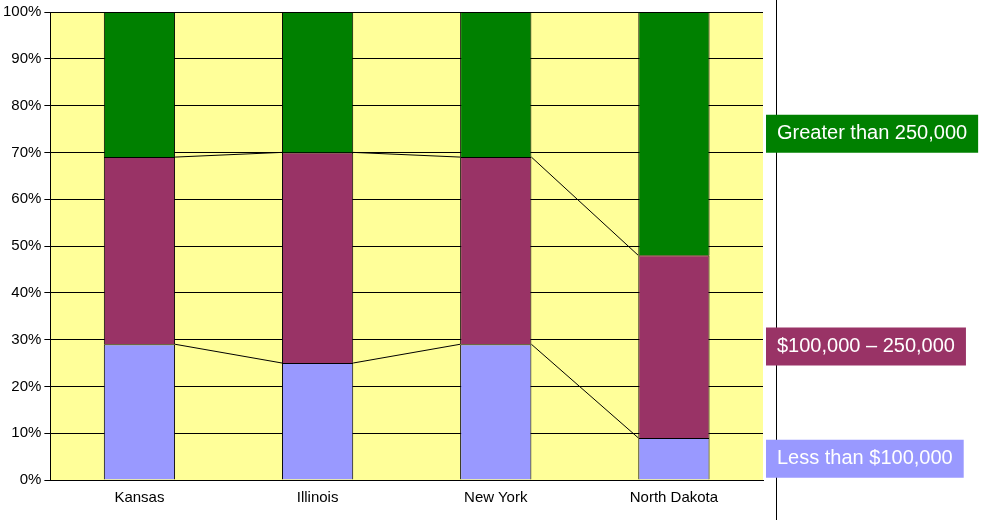  Describe the element at coordinates (674, 497) in the screenshot. I see `x-tick-label: North Dakota` at that location.